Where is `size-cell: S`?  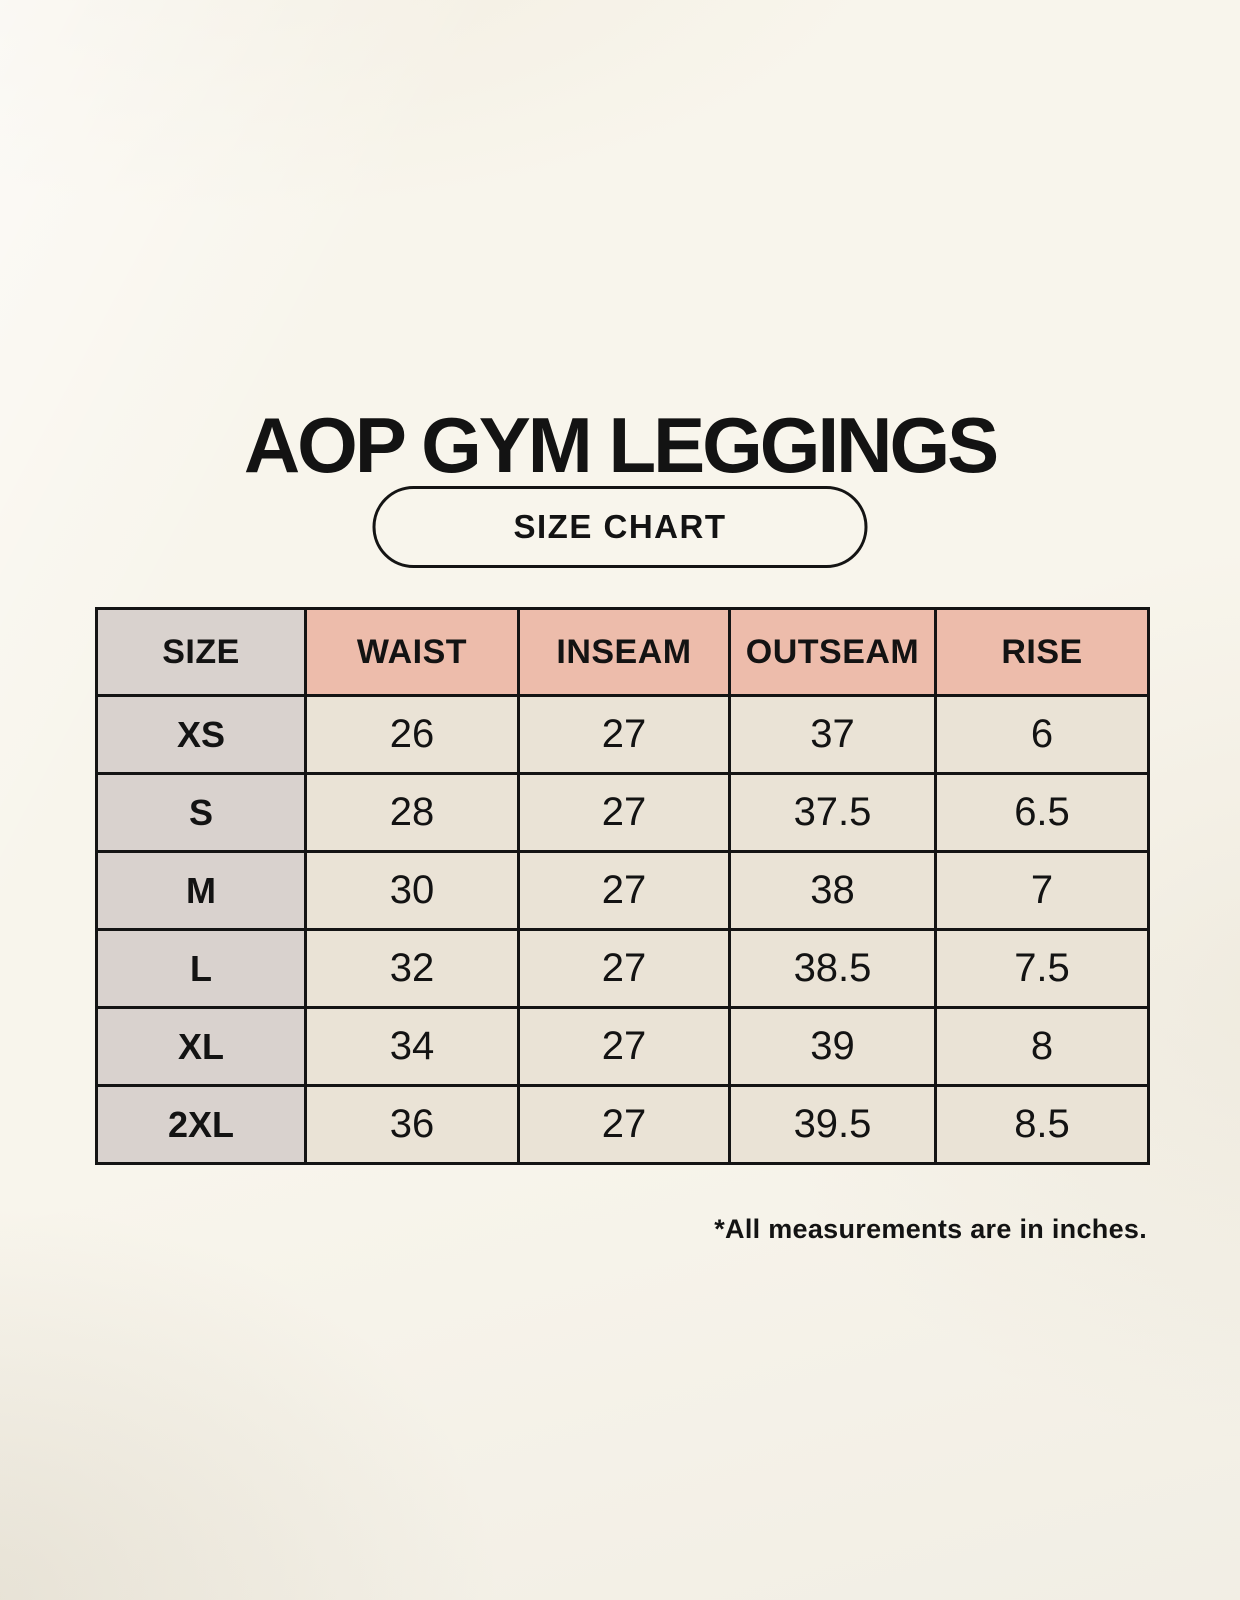 size-cell: S is located at coordinates (201, 812).